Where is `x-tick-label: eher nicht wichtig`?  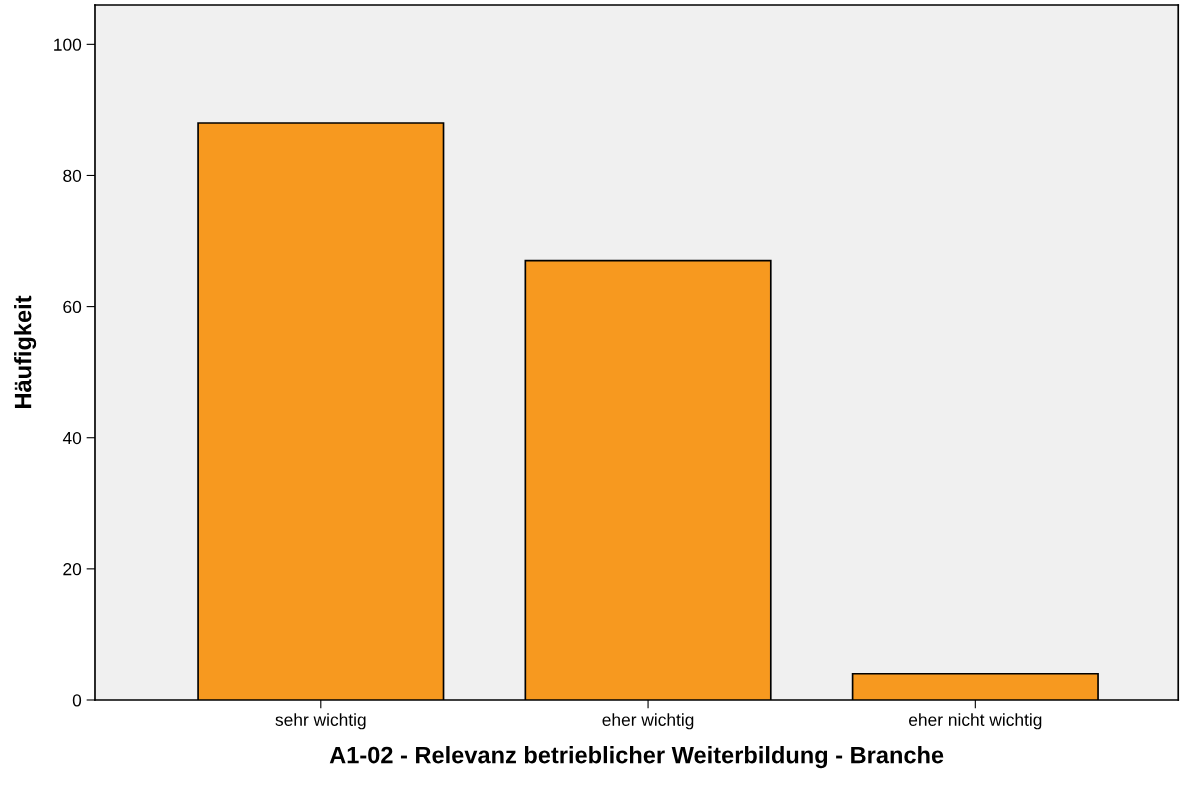
x-tick-label: eher nicht wichtig is located at coordinates (975, 721).